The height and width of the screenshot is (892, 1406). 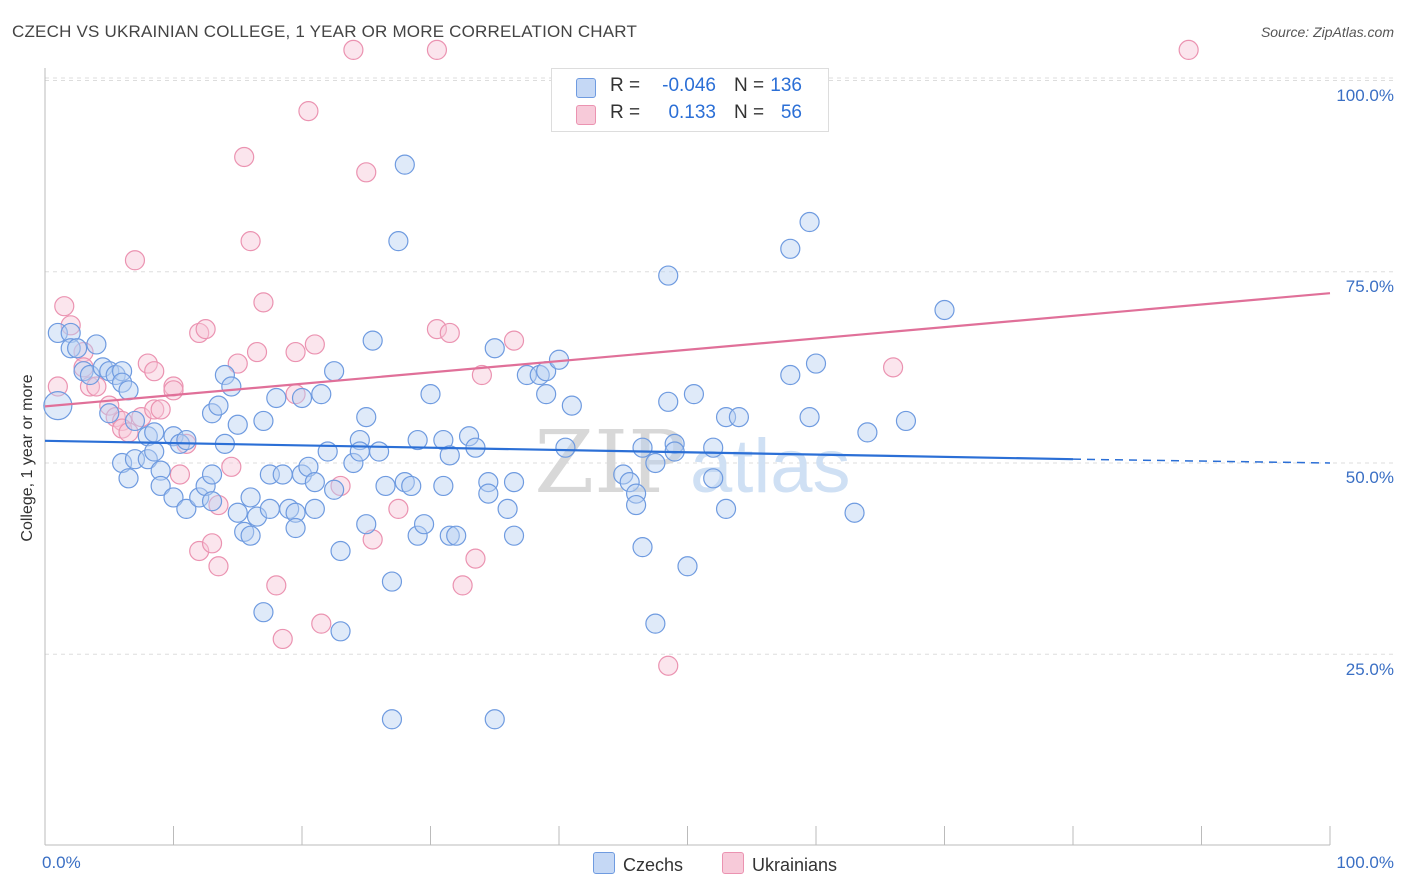 What do you see at coordinates (779, 864) in the screenshot?
I see `legend-item-ukrainians: Ukrainians` at bounding box center [779, 864].